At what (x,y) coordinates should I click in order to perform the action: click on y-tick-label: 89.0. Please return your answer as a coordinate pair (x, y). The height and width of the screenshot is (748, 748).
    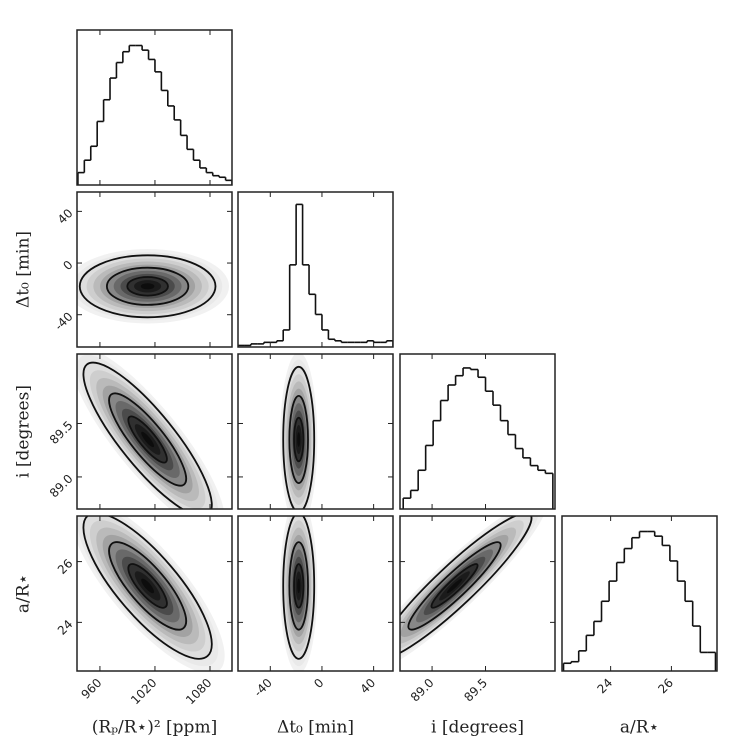
    Looking at the image, I should click on (61, 486).